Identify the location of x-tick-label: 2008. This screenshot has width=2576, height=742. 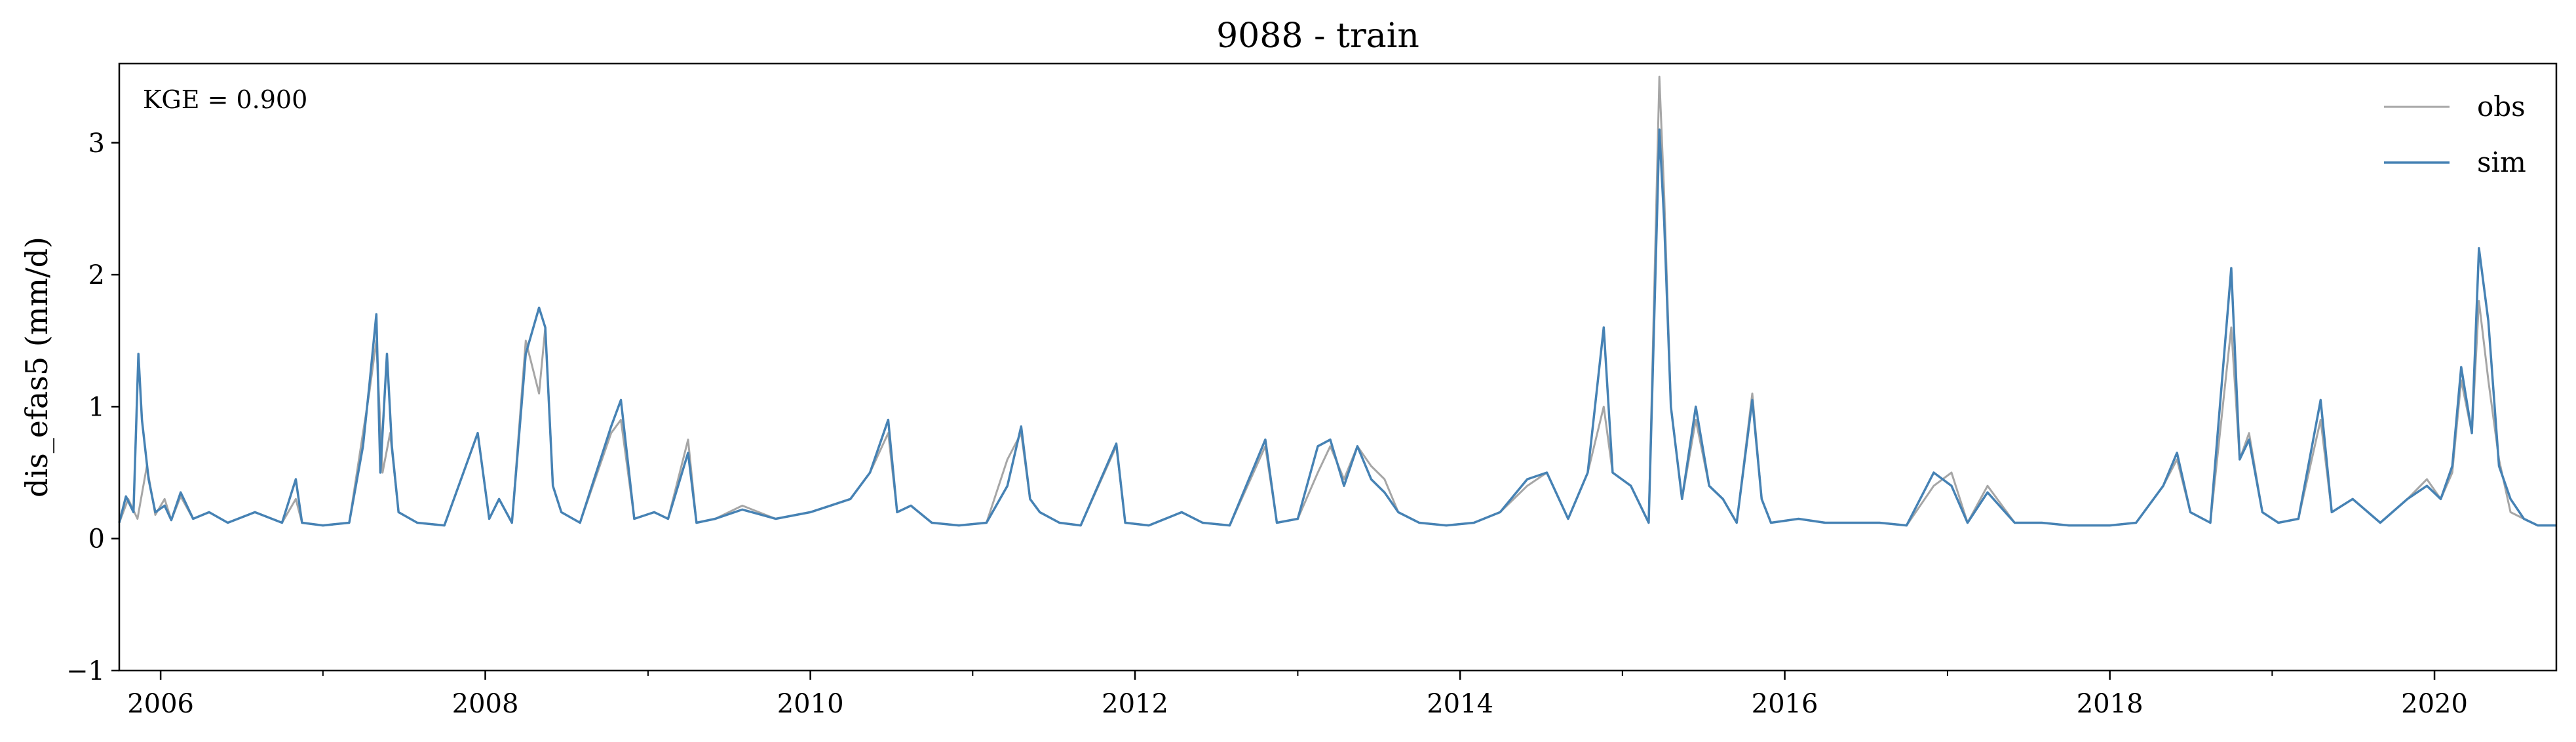
(485, 704).